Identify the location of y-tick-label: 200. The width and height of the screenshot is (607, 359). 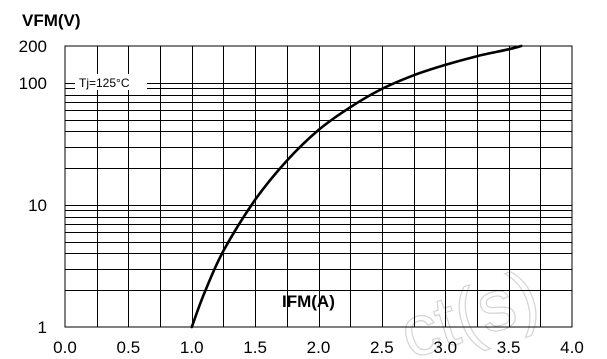
(33, 46).